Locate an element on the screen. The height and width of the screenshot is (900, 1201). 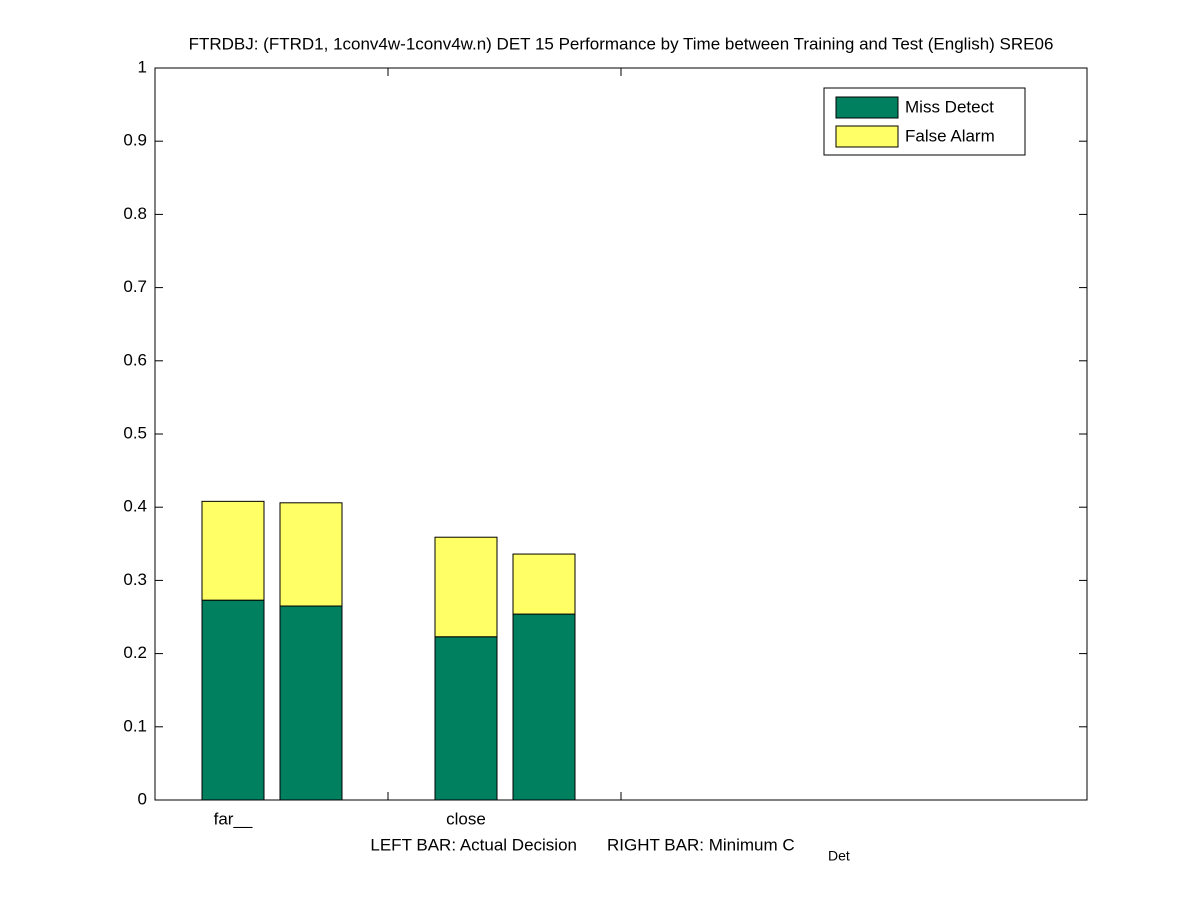
y-tick-label: 0.8 is located at coordinates (135, 213).